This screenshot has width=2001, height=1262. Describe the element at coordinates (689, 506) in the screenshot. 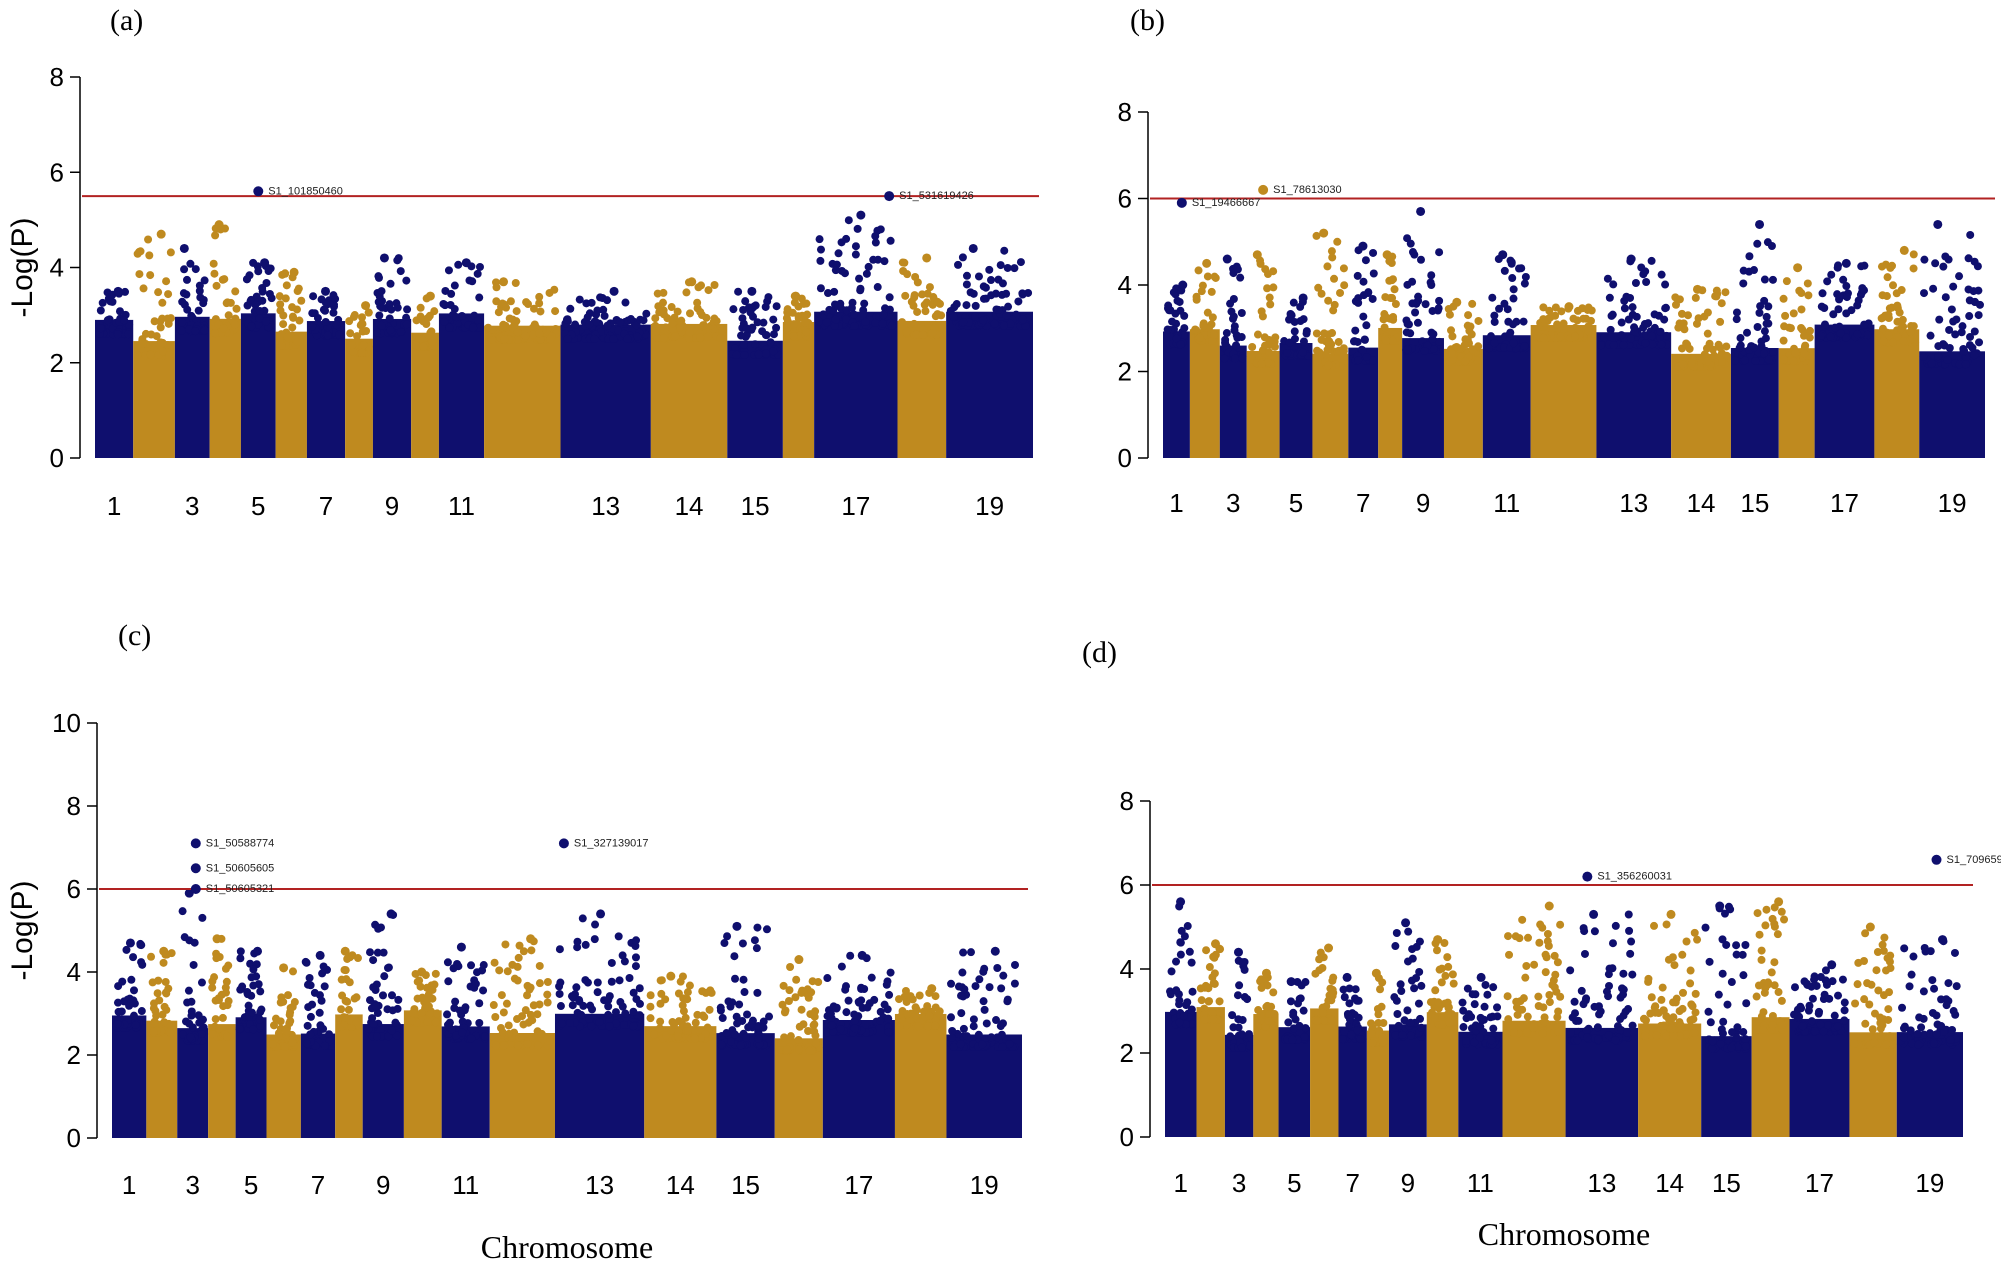

I see `chromosome-tick-label: 14` at that location.